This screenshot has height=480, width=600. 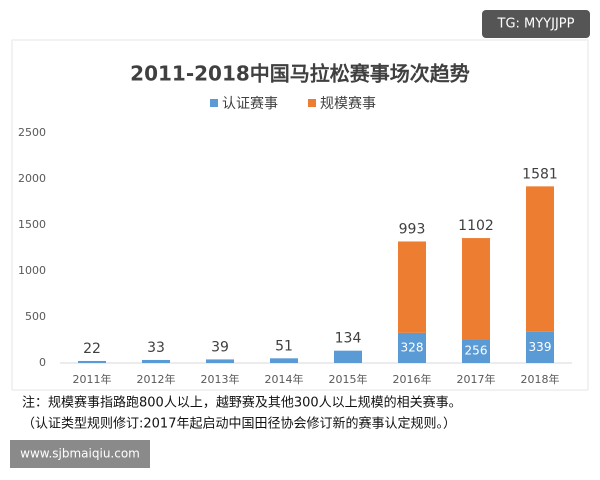 I want to click on x-tick-label: 2012年, so click(x=156, y=379).